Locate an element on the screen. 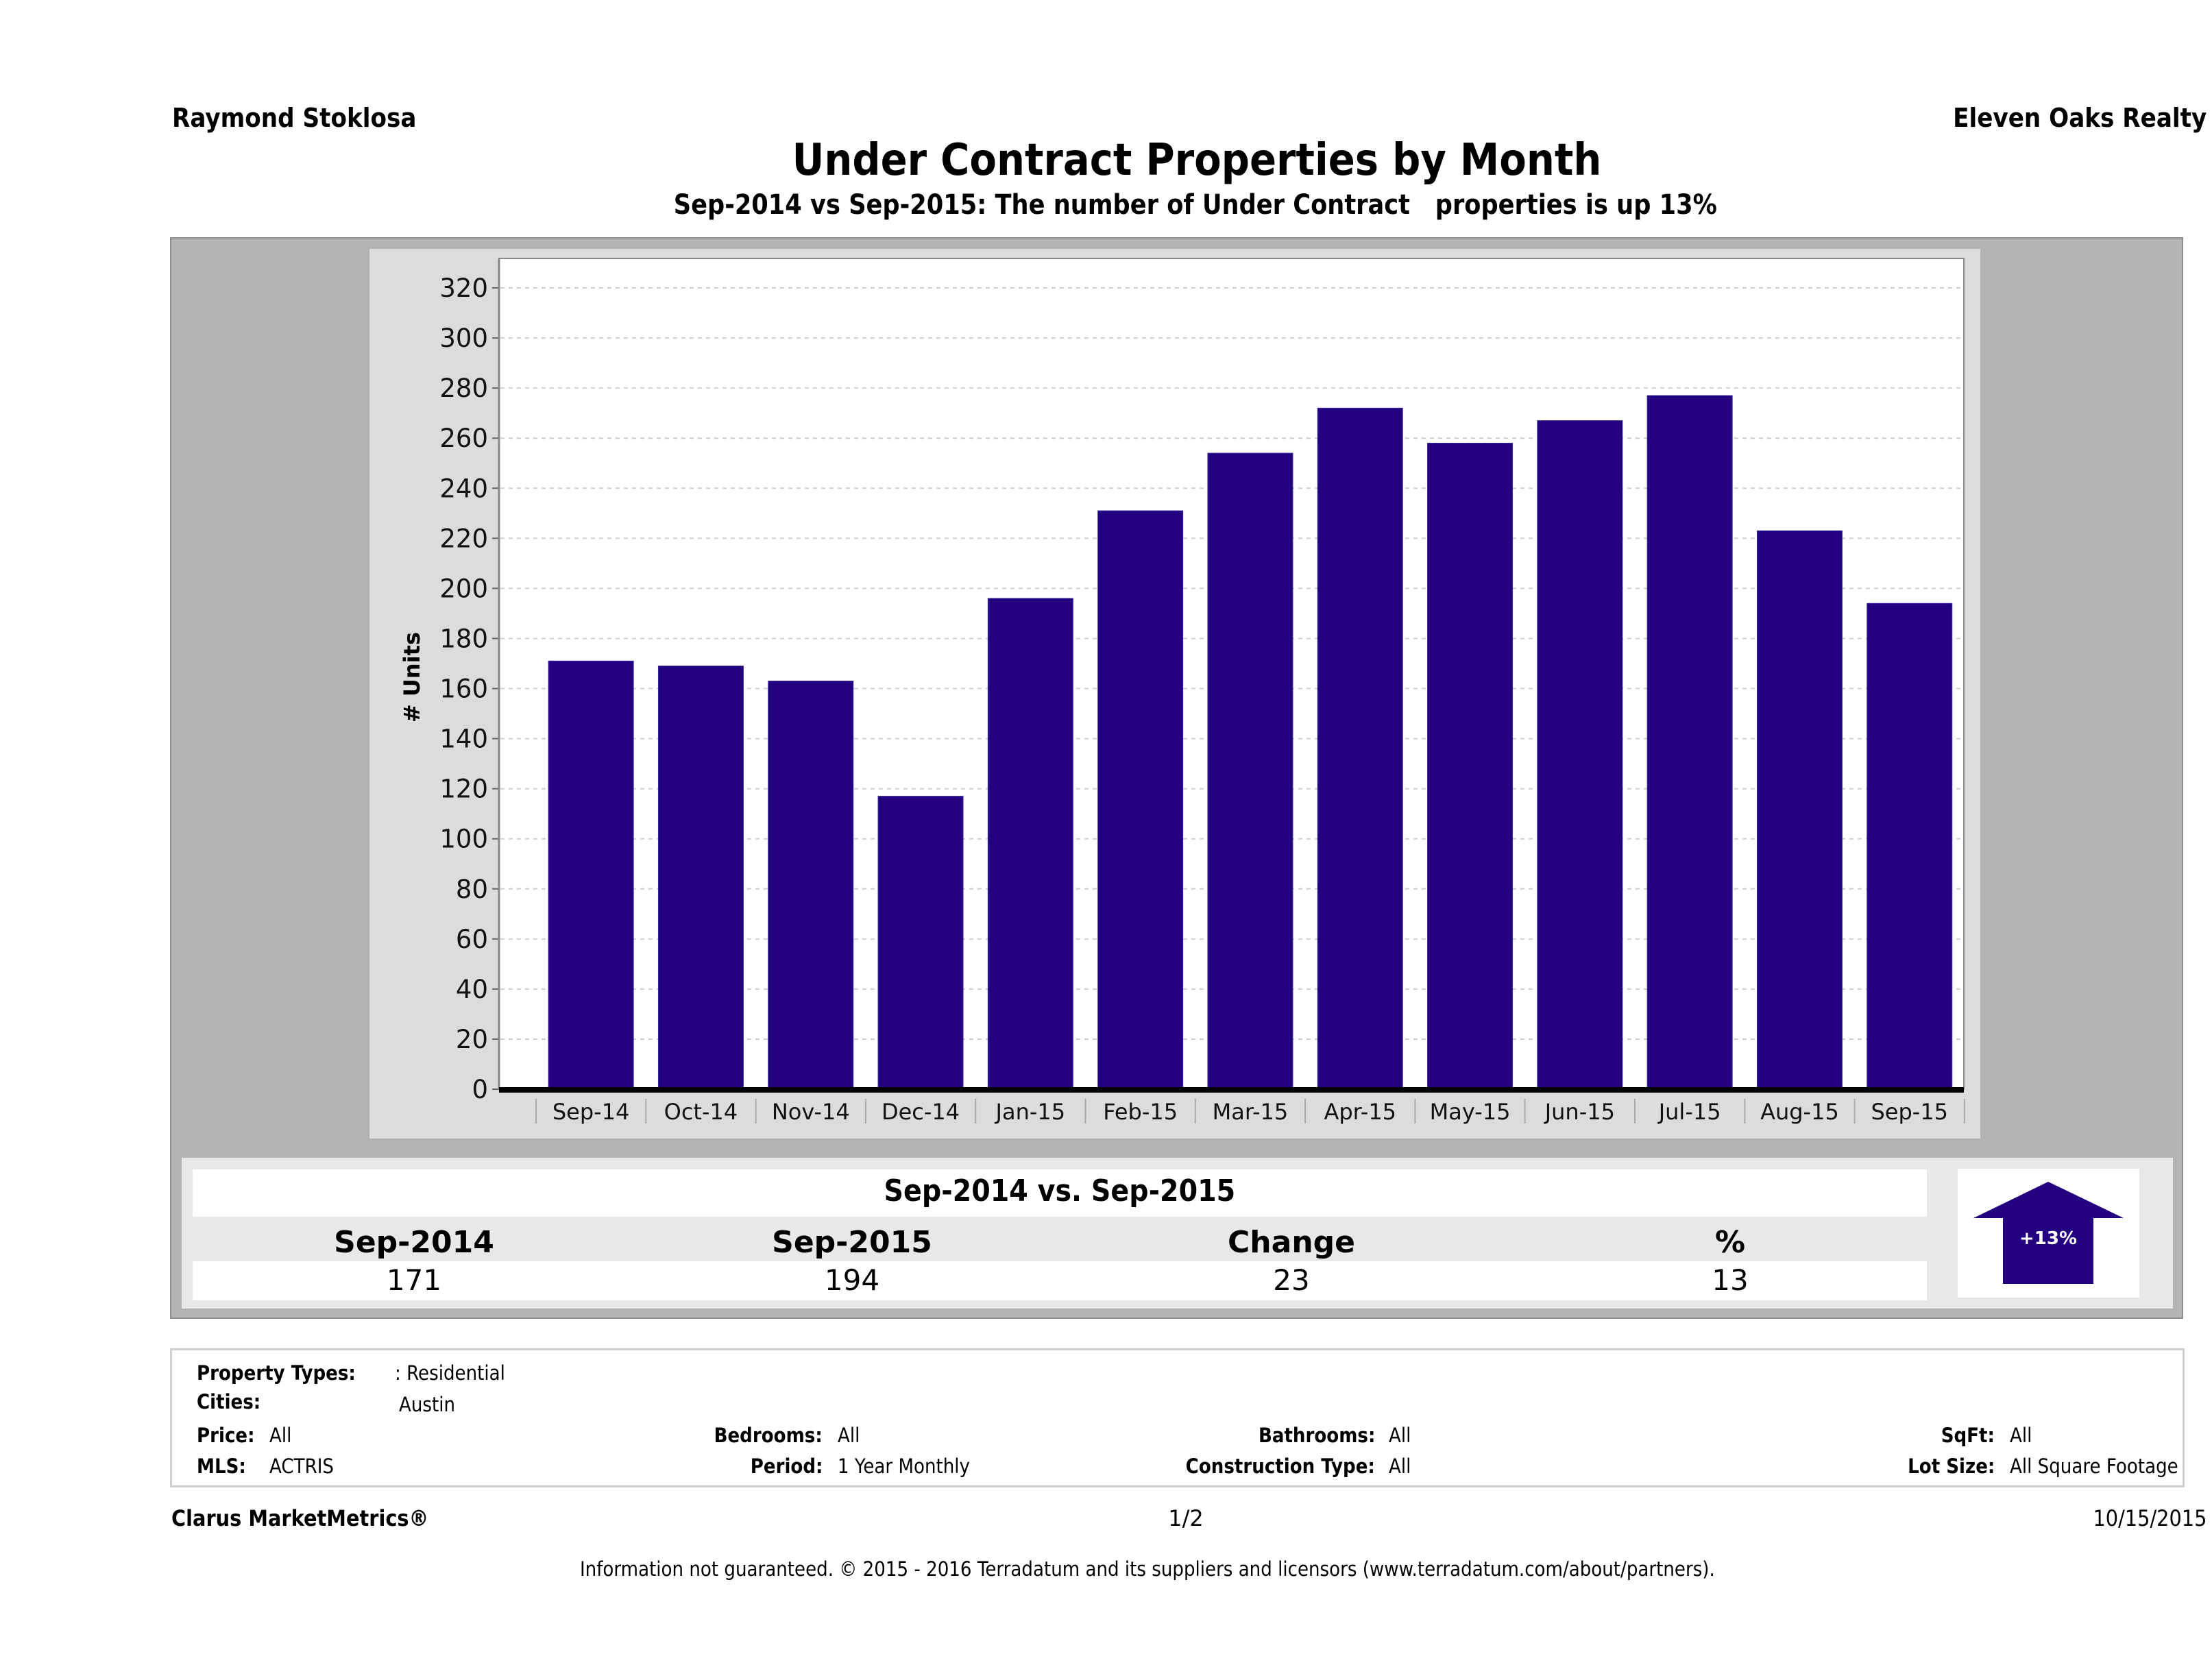  value-sep-2015: 194 is located at coordinates (852, 1280).